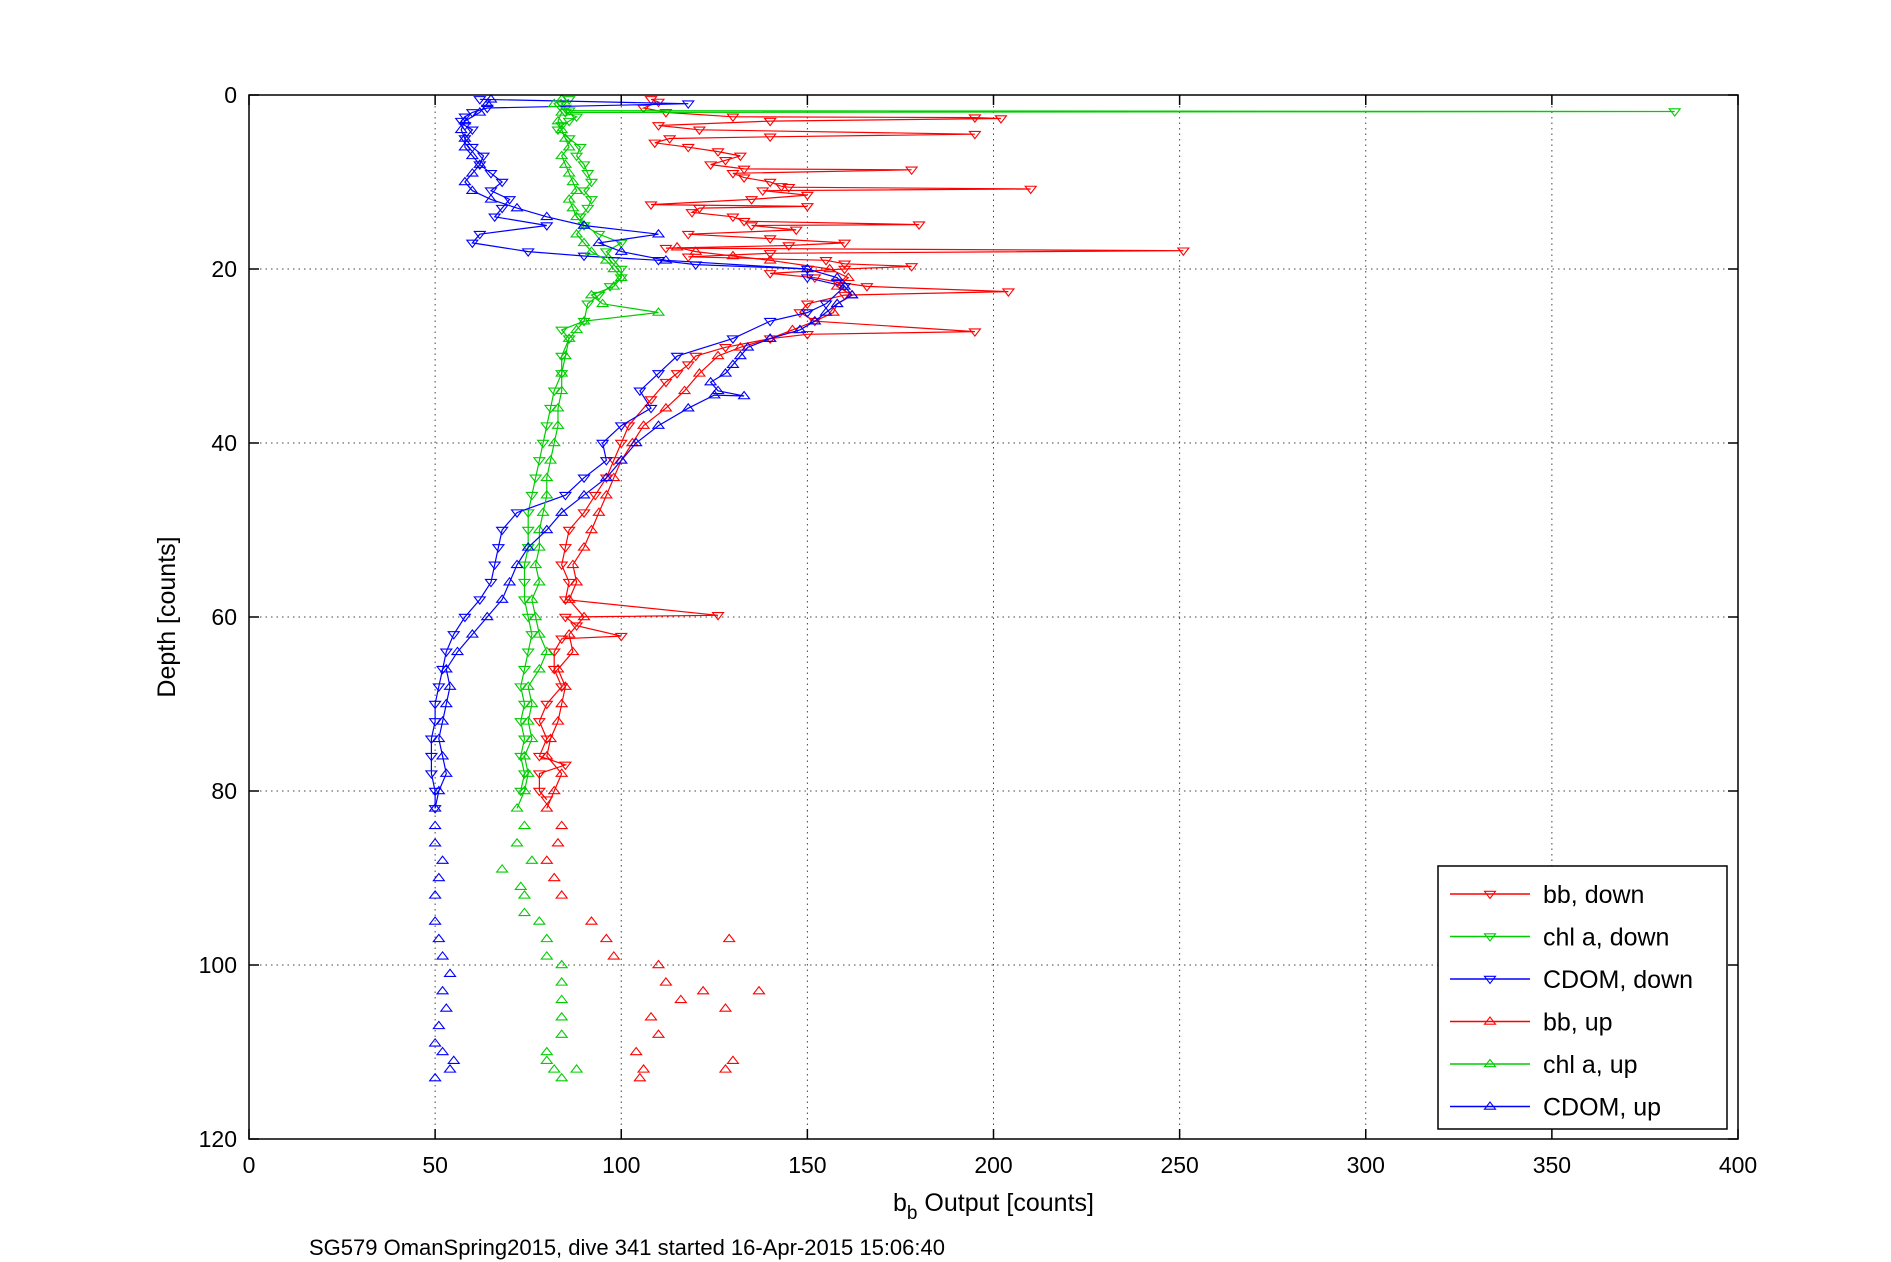  What do you see at coordinates (621, 1165) in the screenshot?
I see `x-tick-label: 100` at bounding box center [621, 1165].